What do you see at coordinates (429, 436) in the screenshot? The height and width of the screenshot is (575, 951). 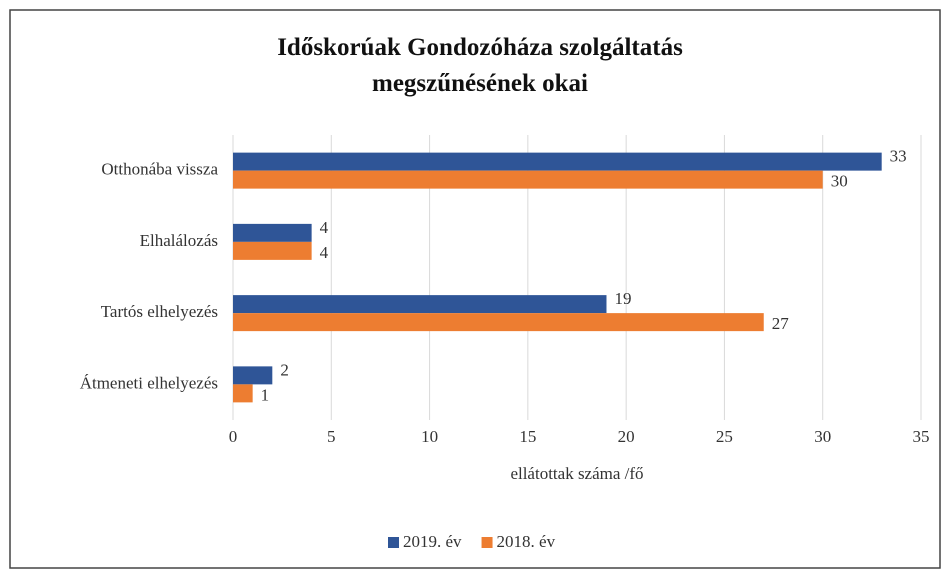 I see `x-tick-label: 10` at bounding box center [429, 436].